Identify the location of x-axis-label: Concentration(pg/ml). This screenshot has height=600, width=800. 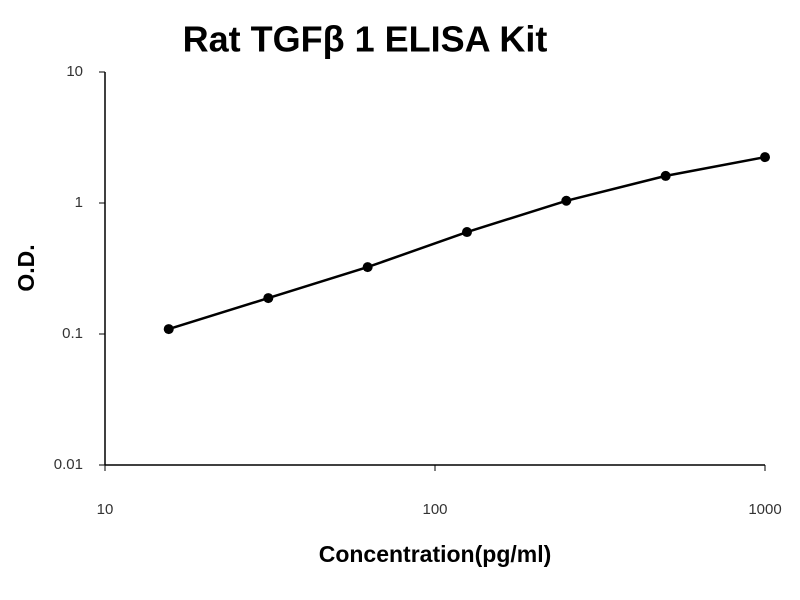
(435, 554).